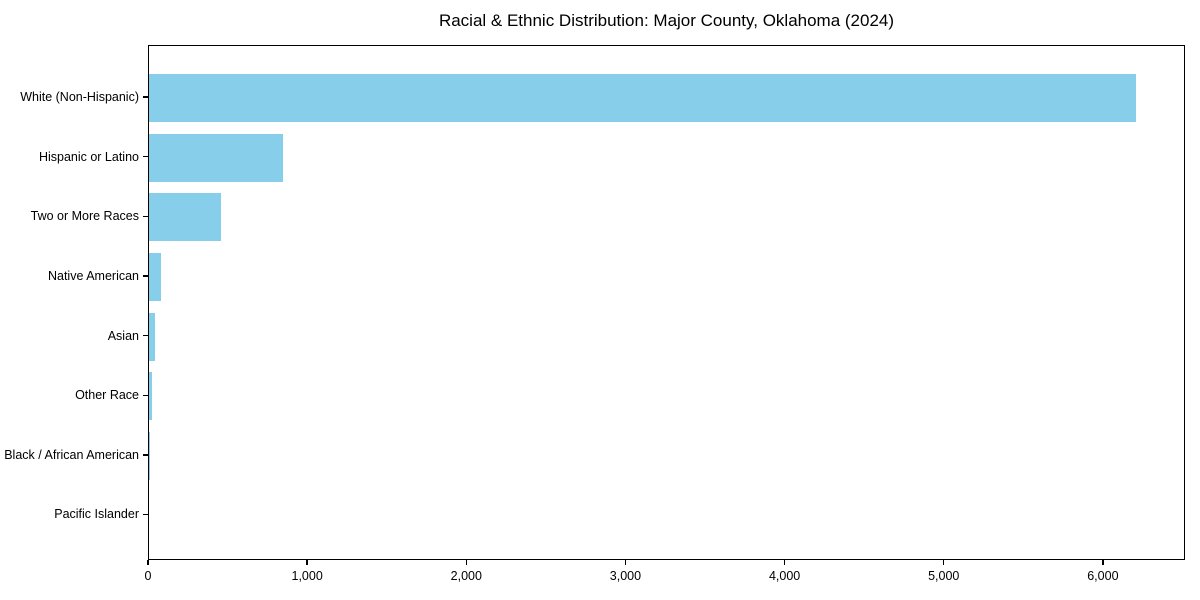 This screenshot has width=1200, height=600. What do you see at coordinates (96, 514) in the screenshot?
I see `y-tick-label: Pacific Islander` at bounding box center [96, 514].